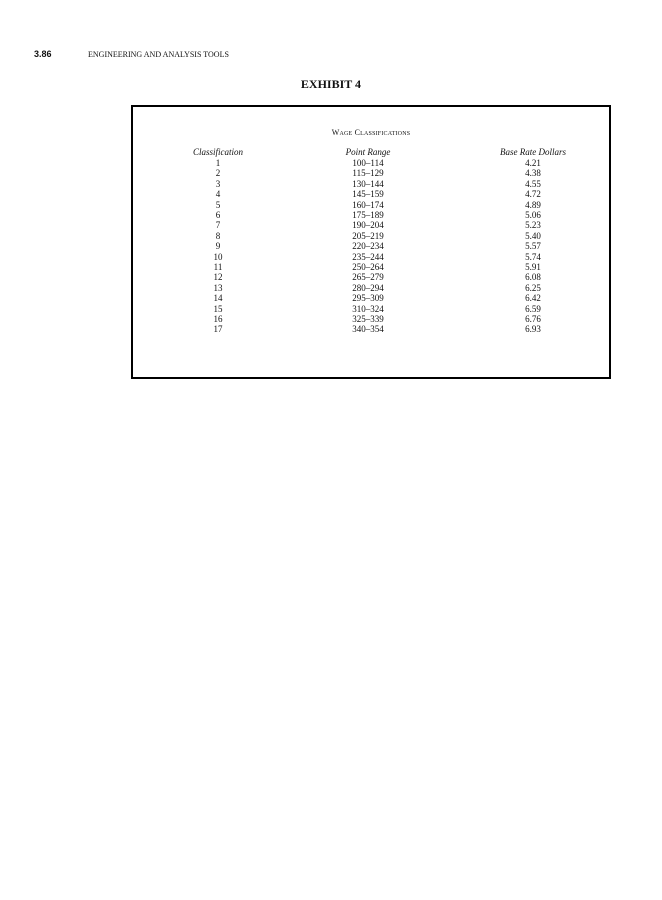 The width and height of the screenshot is (662, 900). I want to click on table-cell: 4.21, so click(533, 163).